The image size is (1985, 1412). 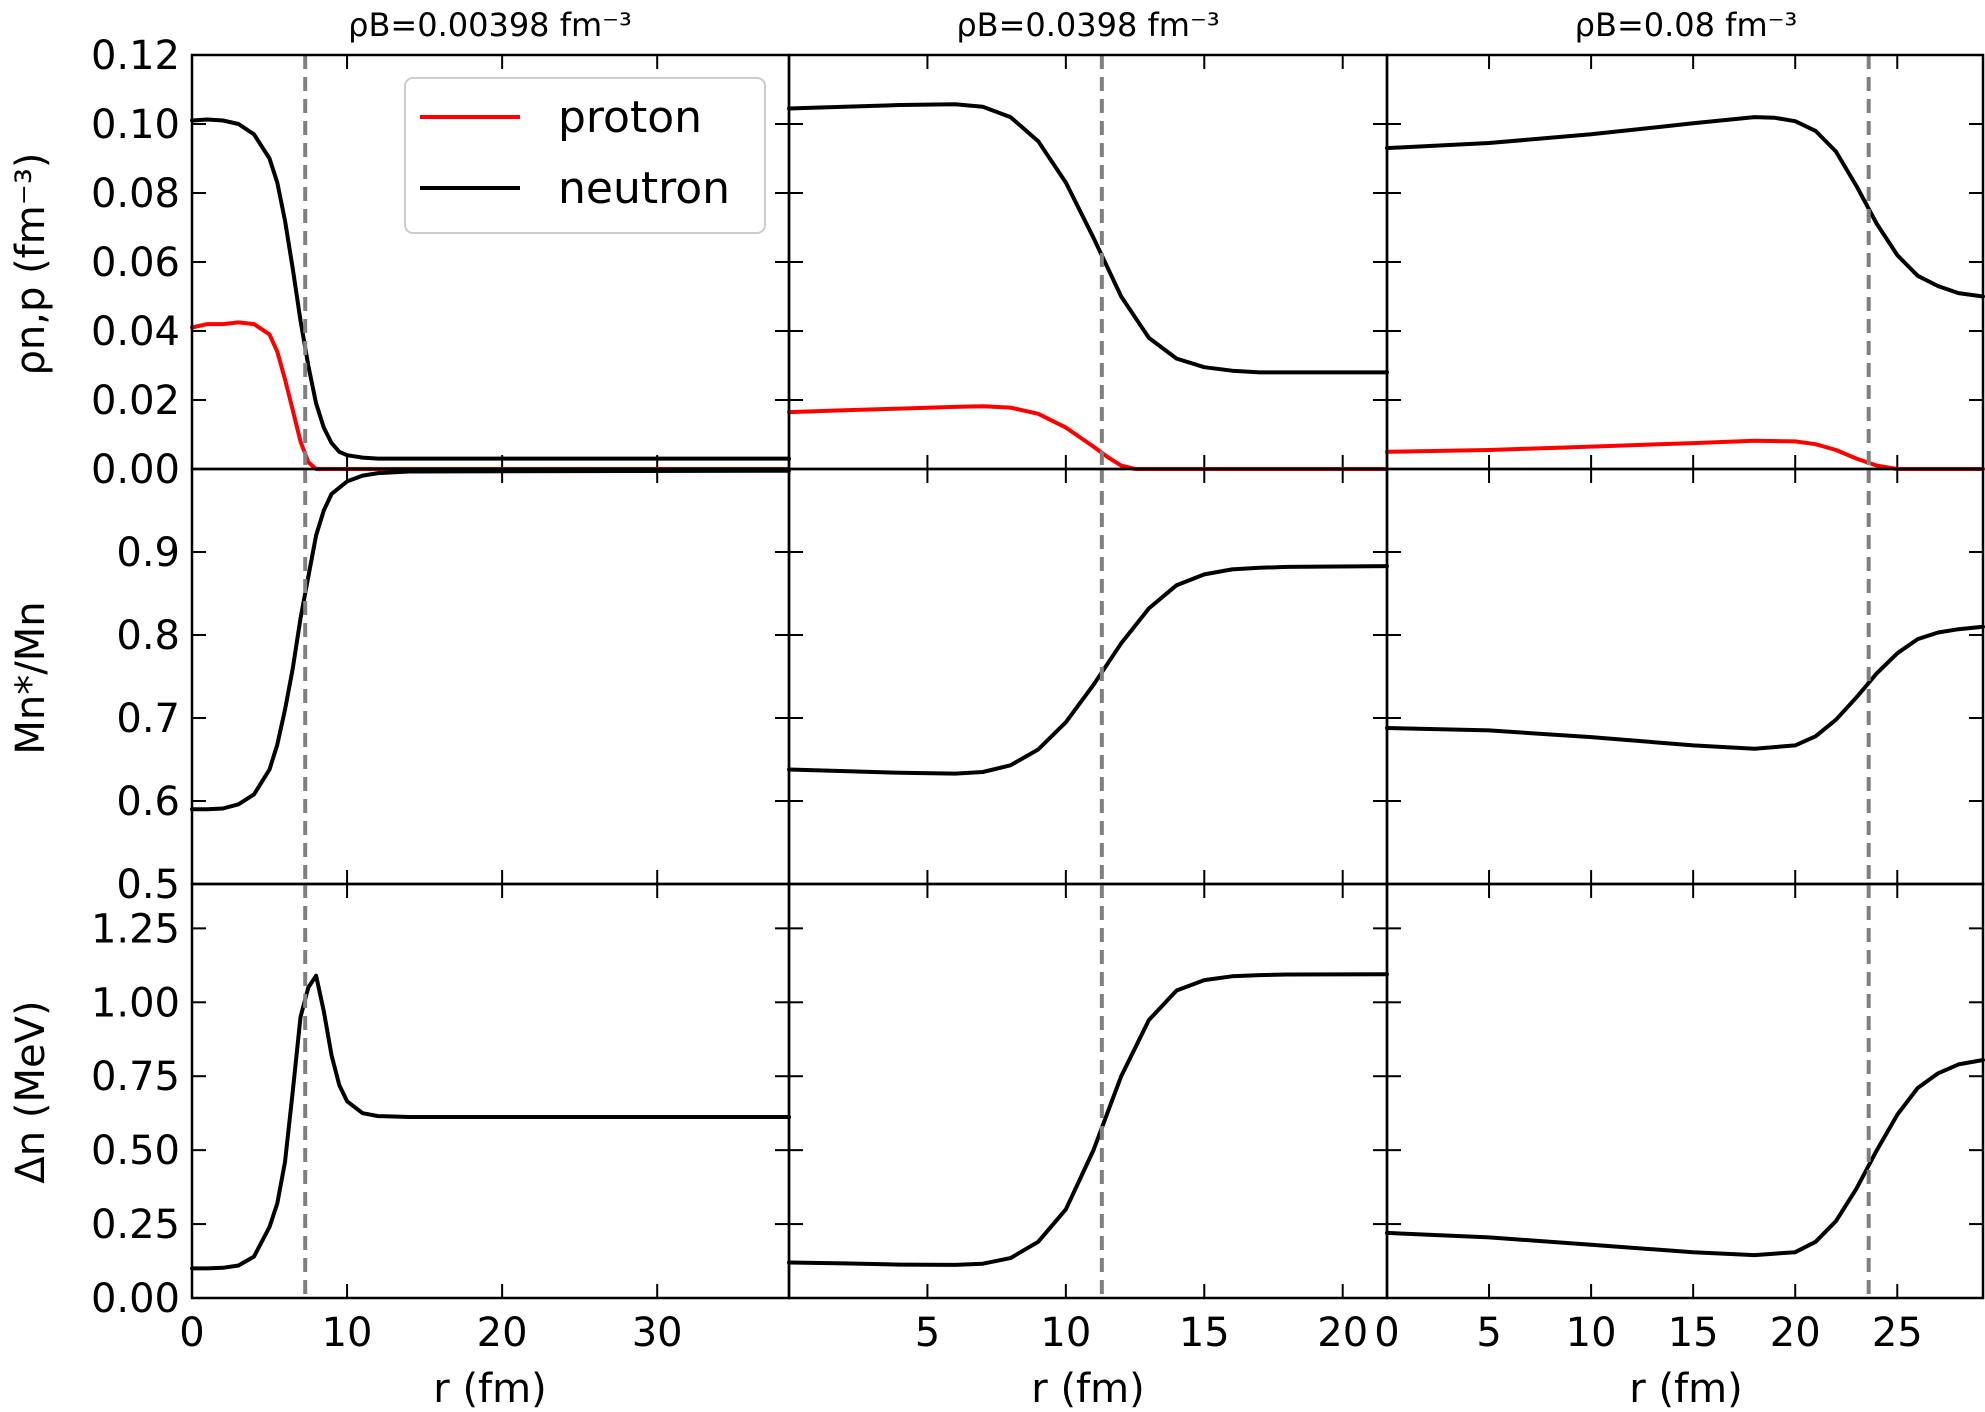 What do you see at coordinates (1386, 1333) in the screenshot?
I see `x-tick-label-r3c3-0: 0` at bounding box center [1386, 1333].